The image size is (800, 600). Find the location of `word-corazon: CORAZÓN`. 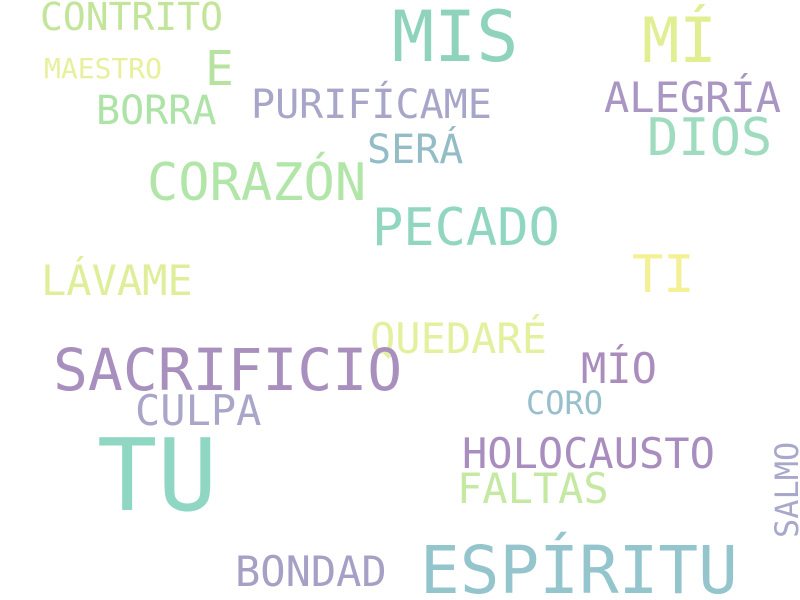

word-corazon: CORAZÓN is located at coordinates (257, 183).